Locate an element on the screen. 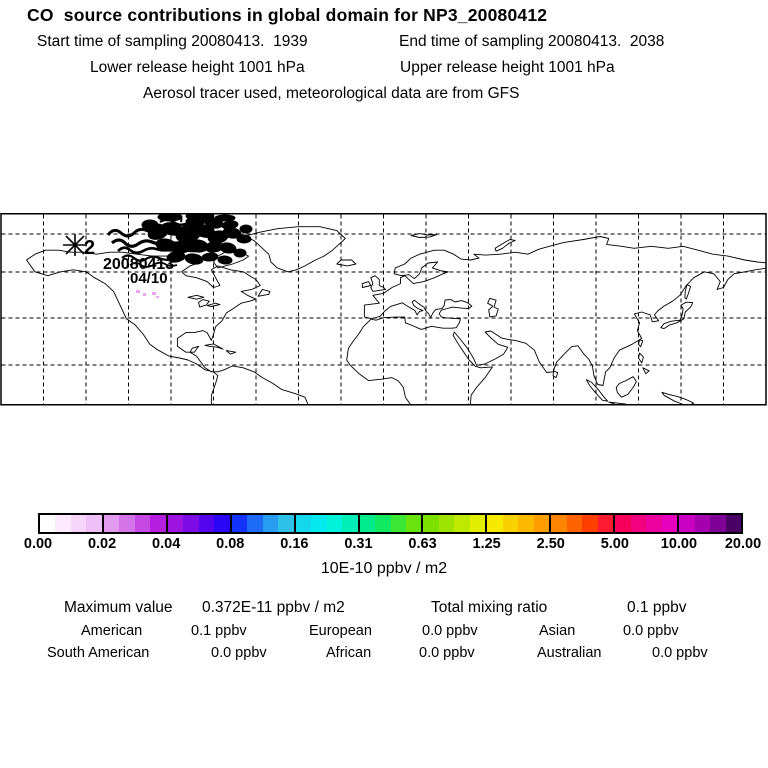  trajectory-cluster is located at coordinates (179, 241).